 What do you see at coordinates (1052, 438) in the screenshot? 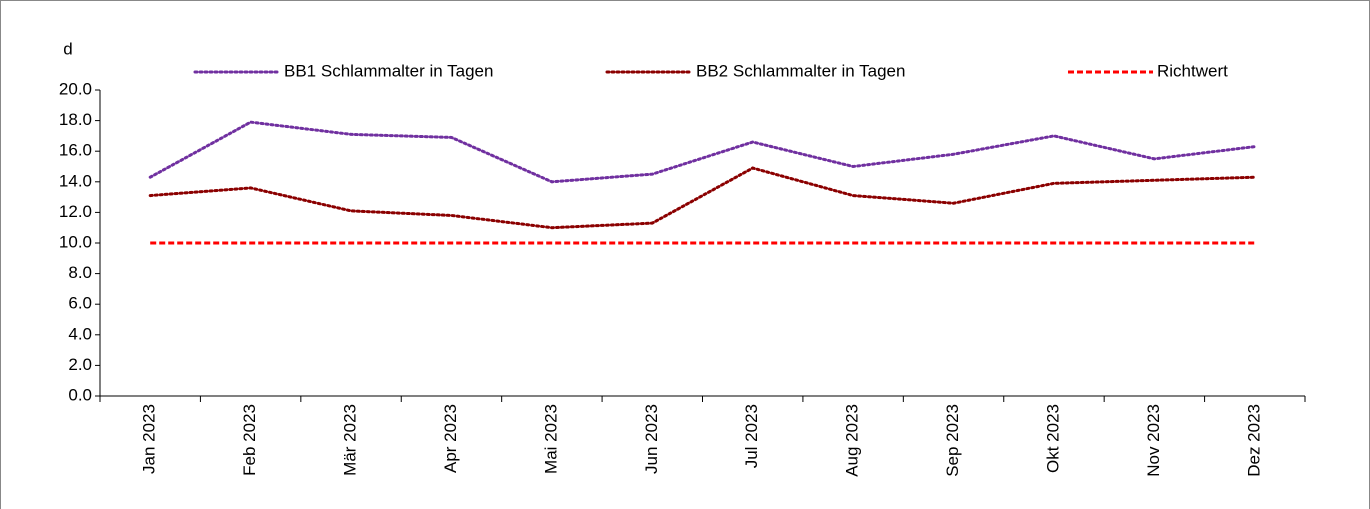
I see `x-tick-label: Okt 2023` at bounding box center [1052, 438].